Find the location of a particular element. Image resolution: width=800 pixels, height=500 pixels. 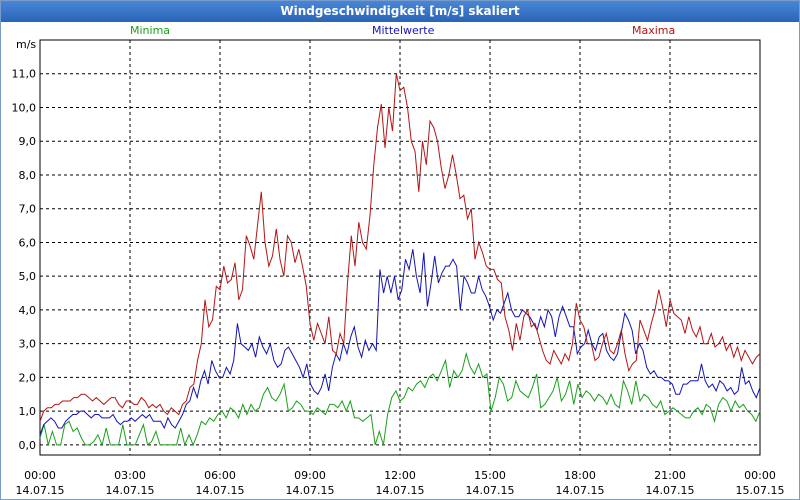

y-tick-label: 8,0 is located at coordinates (28, 175).